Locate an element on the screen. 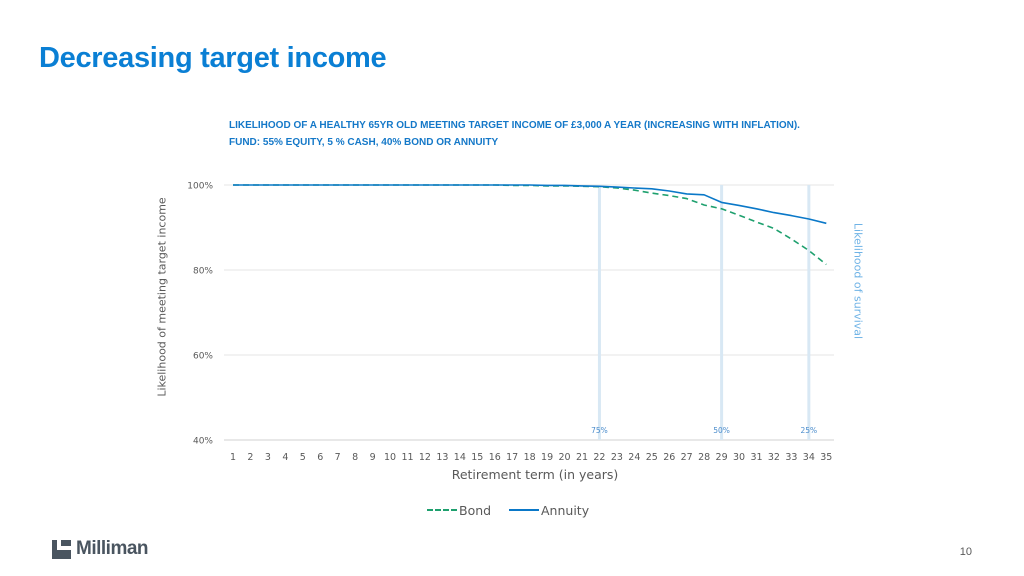 The image size is (1024, 576). x-axis-label: Retirement term (in years) is located at coordinates (535, 474).